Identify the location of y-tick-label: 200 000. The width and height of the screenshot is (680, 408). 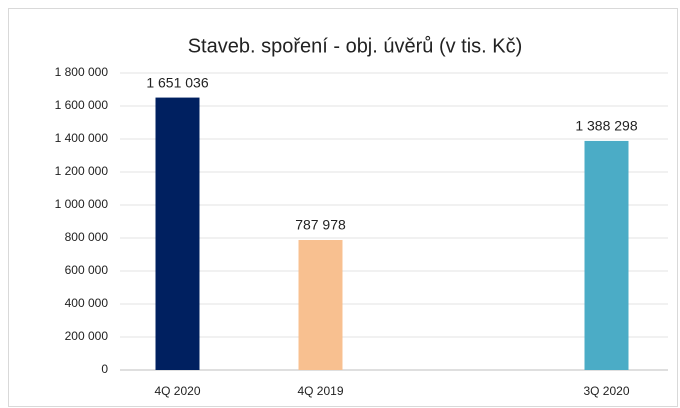
(87, 336).